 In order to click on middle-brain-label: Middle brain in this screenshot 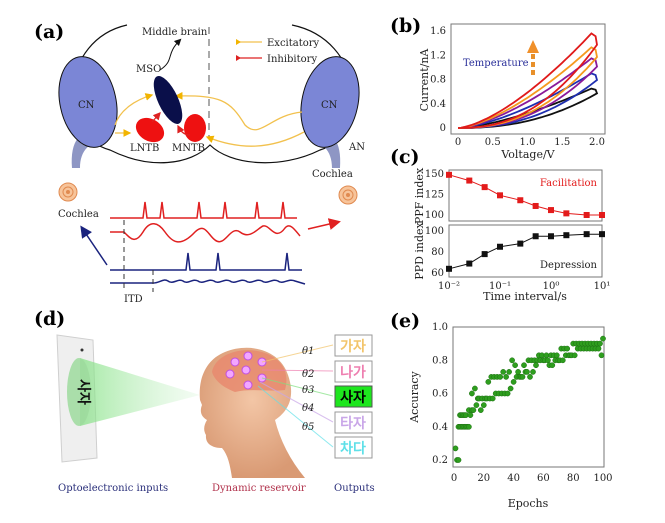, I will do `click(175, 32)`.